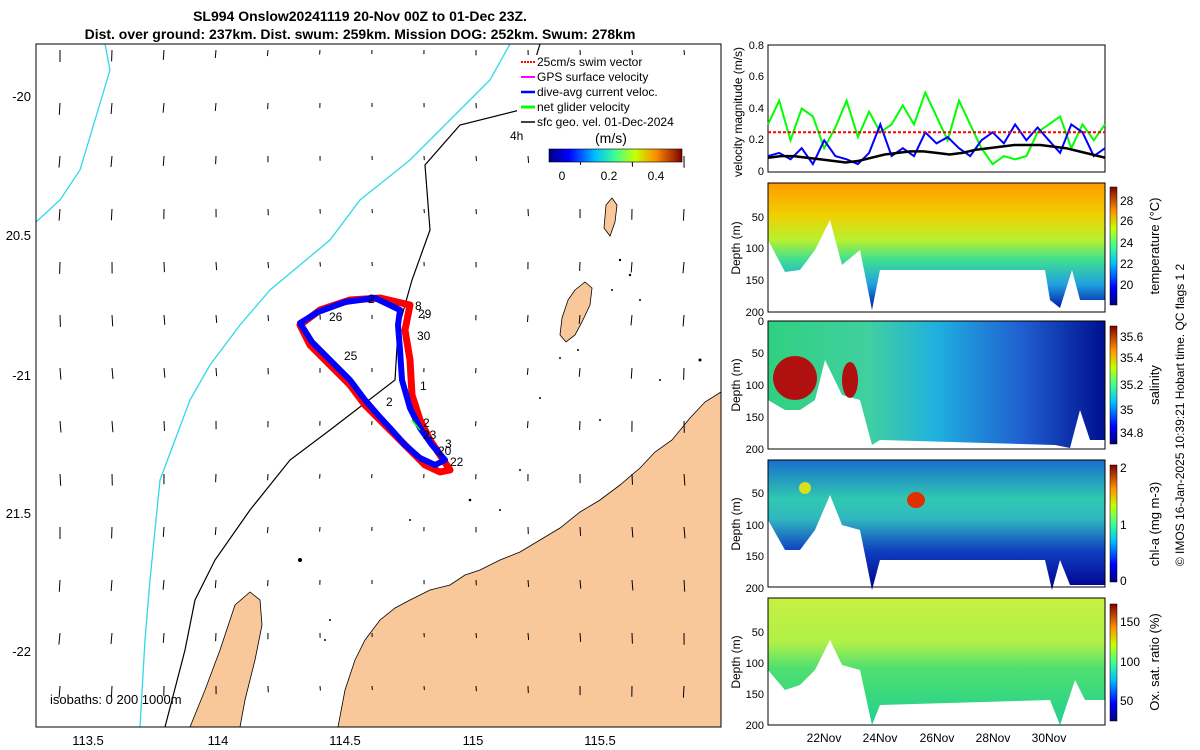  I want to click on series-line, so click(936, 144).